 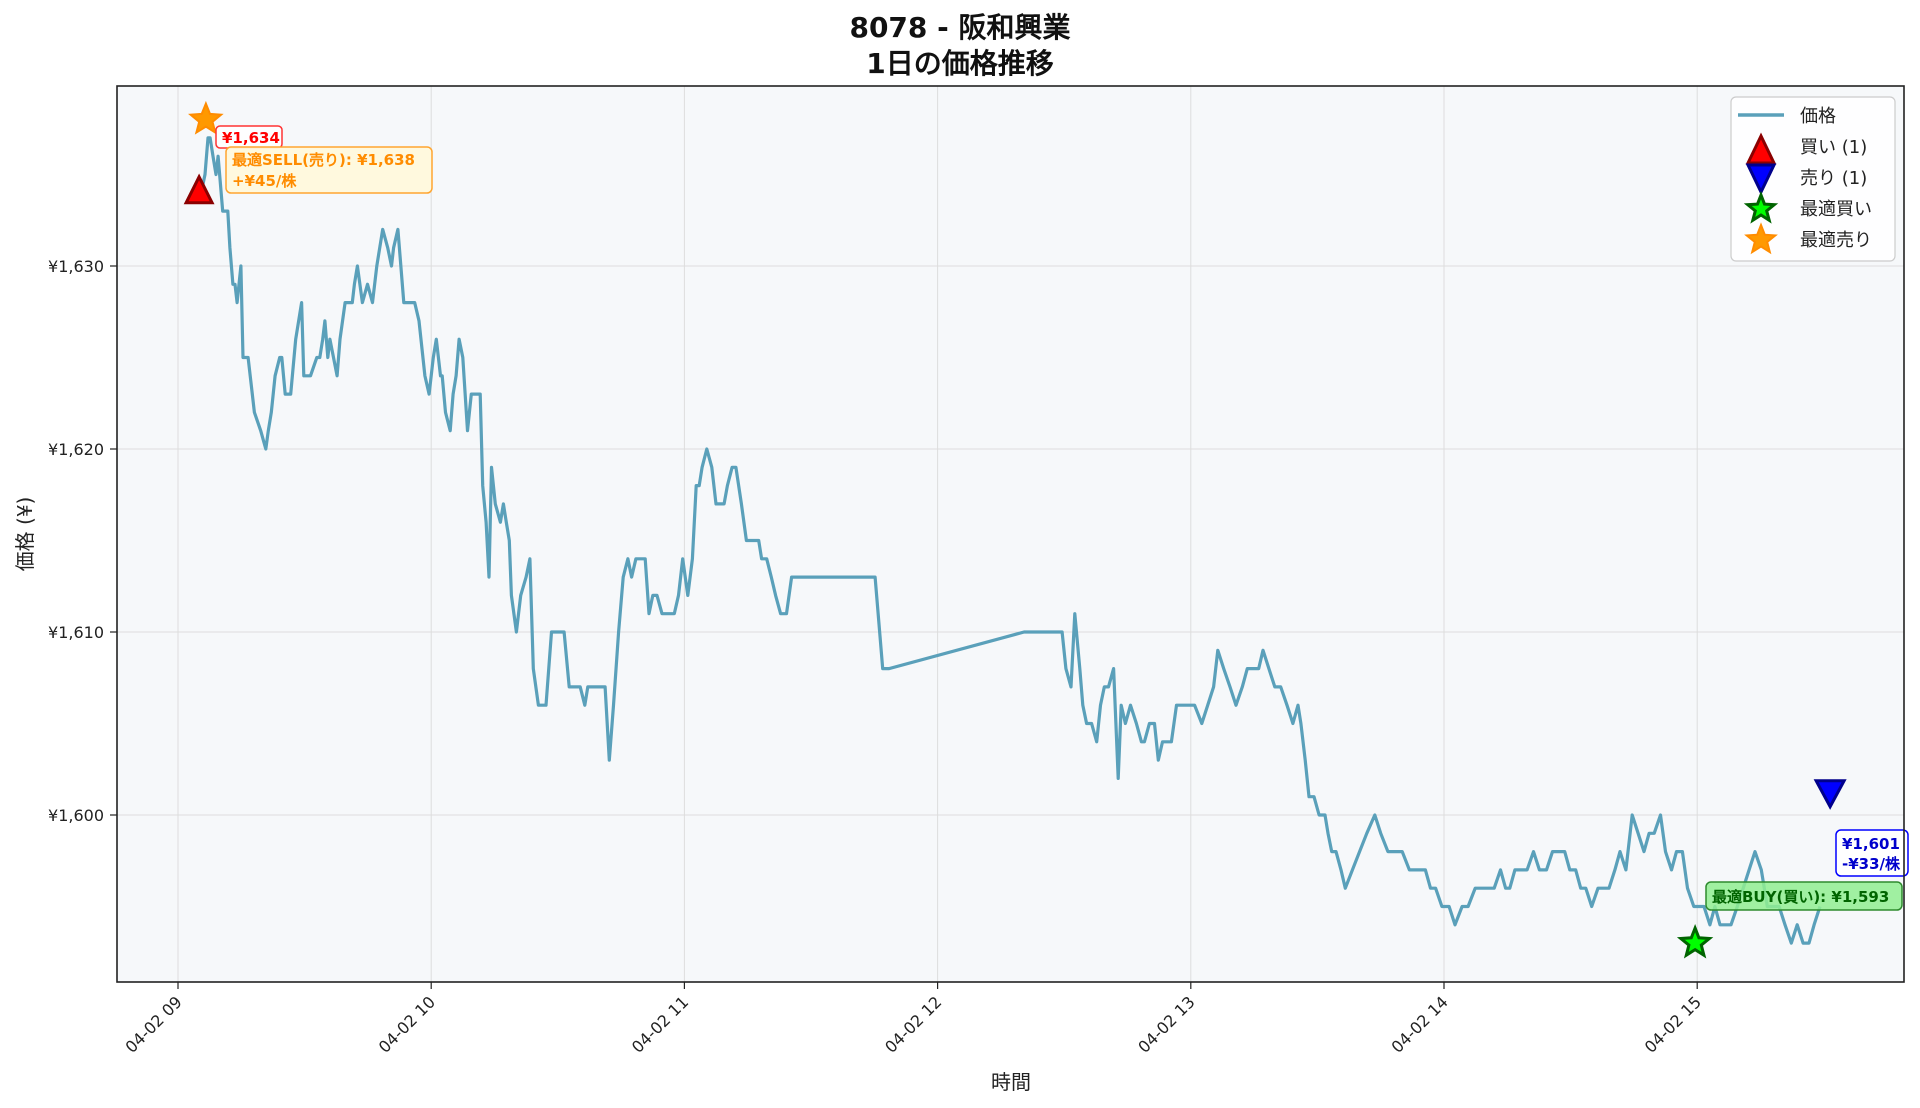 I want to click on best-buy-star-icon, so click(x=1695, y=941).